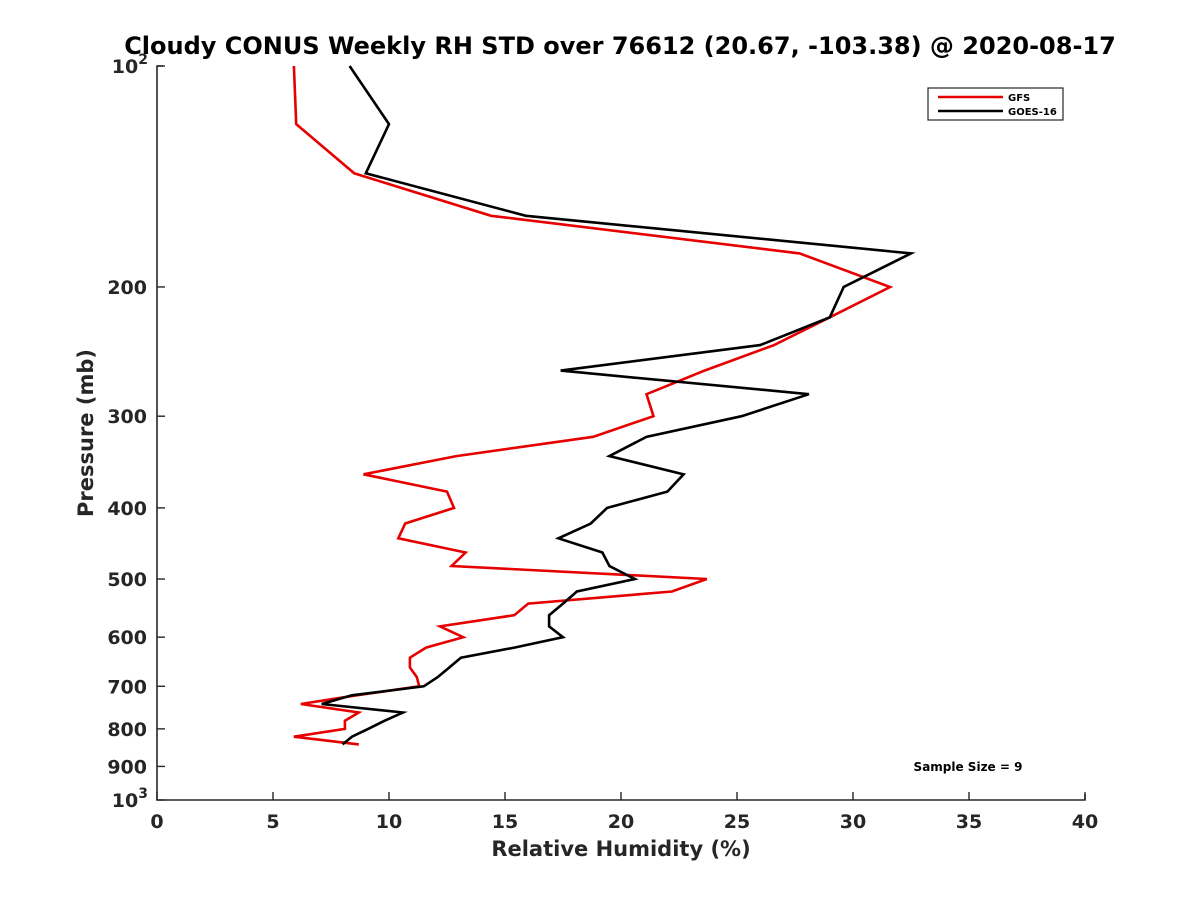  Describe the element at coordinates (1019, 98) in the screenshot. I see `legend-label-gfs: GFS` at that location.